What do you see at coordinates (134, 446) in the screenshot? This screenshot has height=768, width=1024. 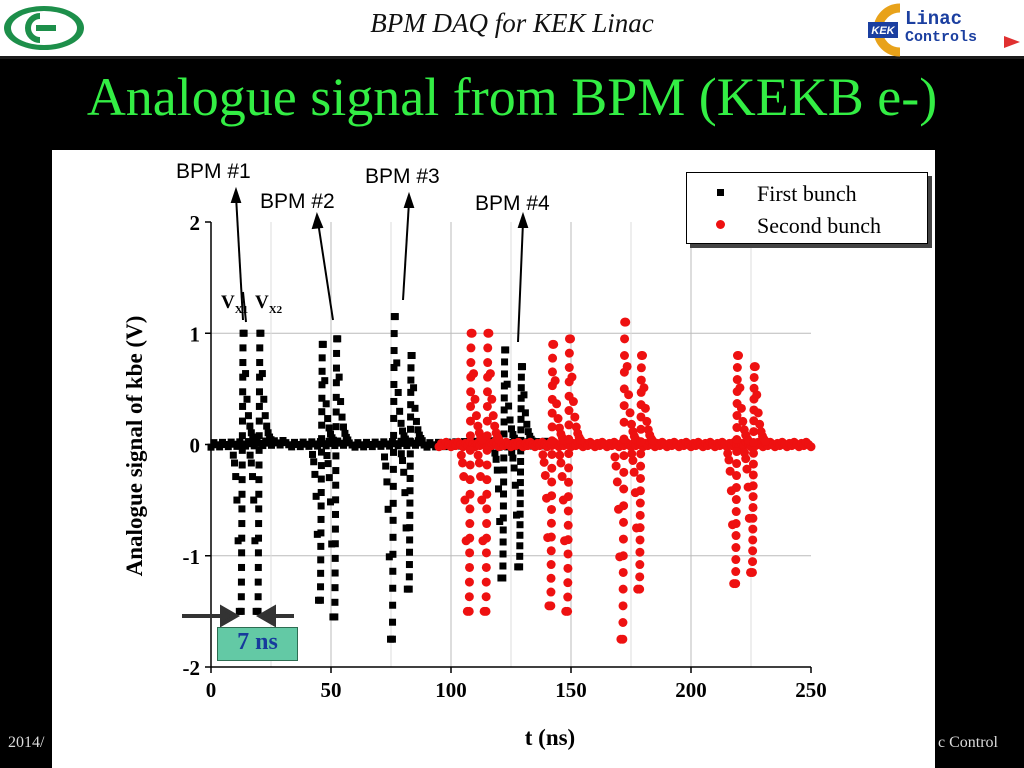 I see `y-axis-label: Analogue signal of kbe (V)` at bounding box center [134, 446].